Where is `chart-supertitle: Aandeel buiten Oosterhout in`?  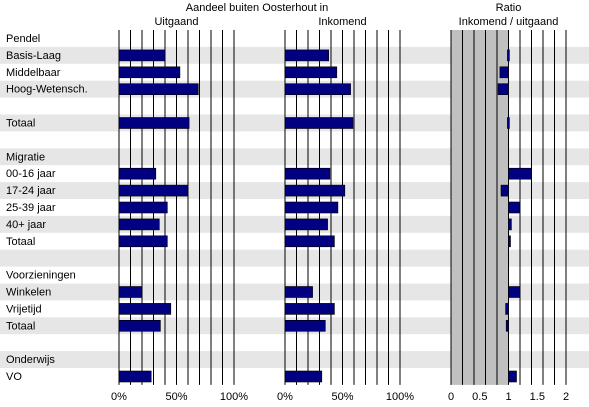
chart-supertitle: Aandeel buiten Oosterhout in is located at coordinates (257, 8).